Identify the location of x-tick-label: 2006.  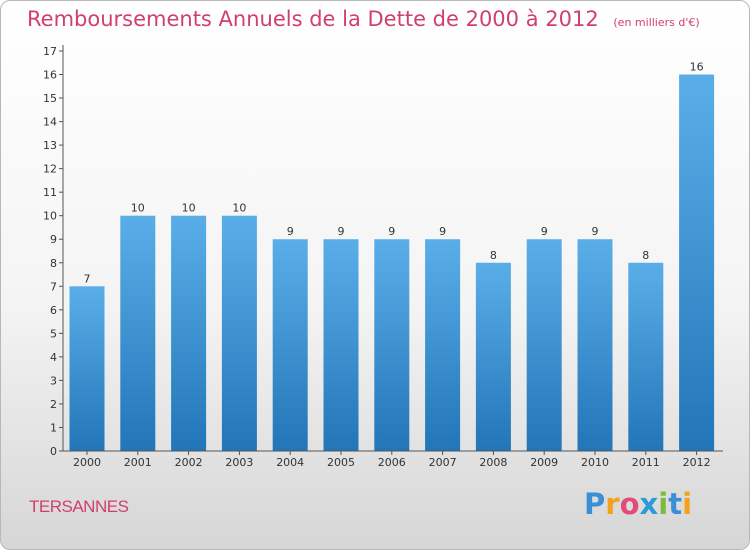
(392, 462).